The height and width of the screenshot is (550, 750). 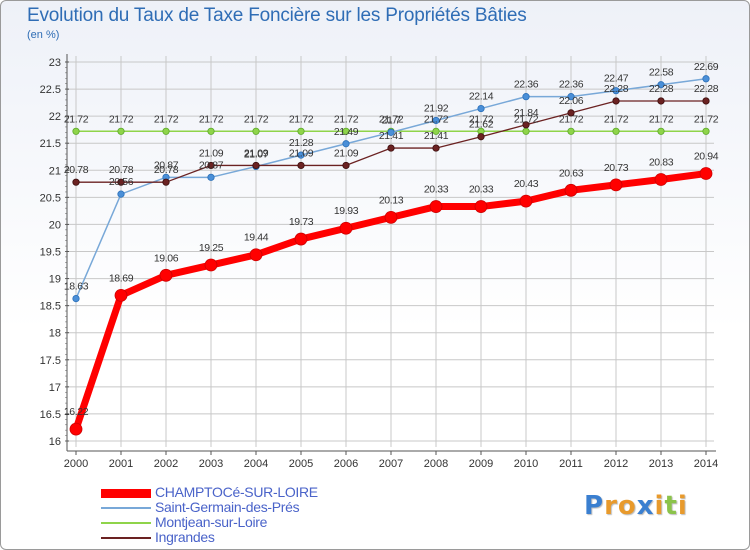 I want to click on x-tick-label: 2004, so click(x=256, y=464).